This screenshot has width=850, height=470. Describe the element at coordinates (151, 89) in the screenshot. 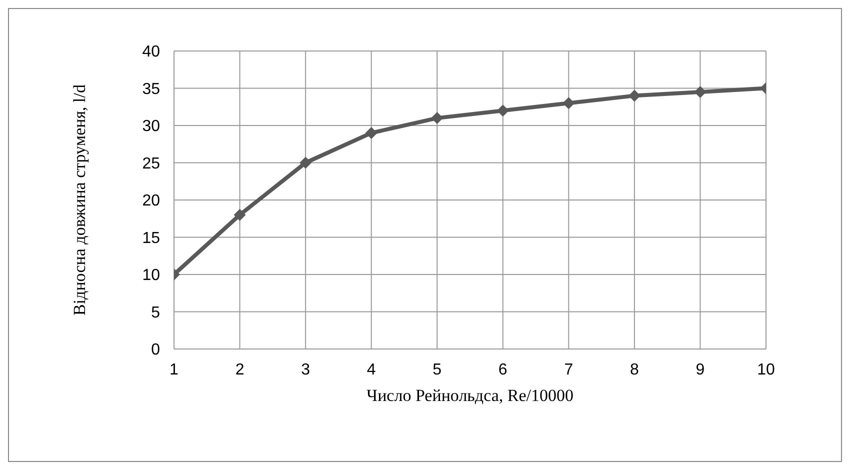

I see `y-tick-label: 35` at that location.